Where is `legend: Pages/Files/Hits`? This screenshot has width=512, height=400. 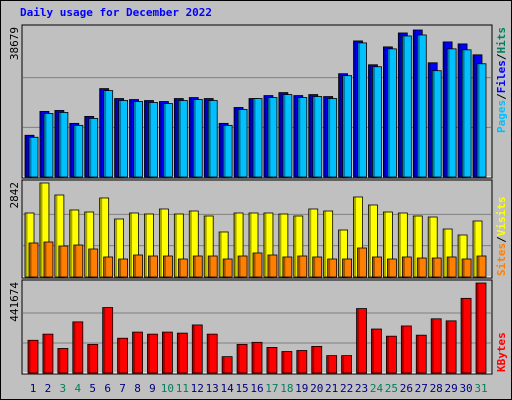
legend: Pages/Files/Hits is located at coordinates (501, 80).